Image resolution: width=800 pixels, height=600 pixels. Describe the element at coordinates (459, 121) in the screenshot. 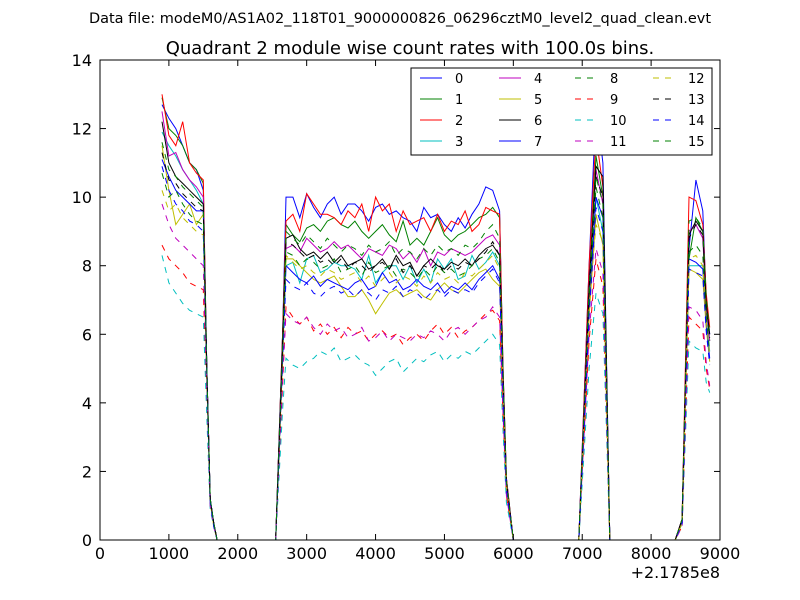

I see `legend-label-2: 2` at that location.